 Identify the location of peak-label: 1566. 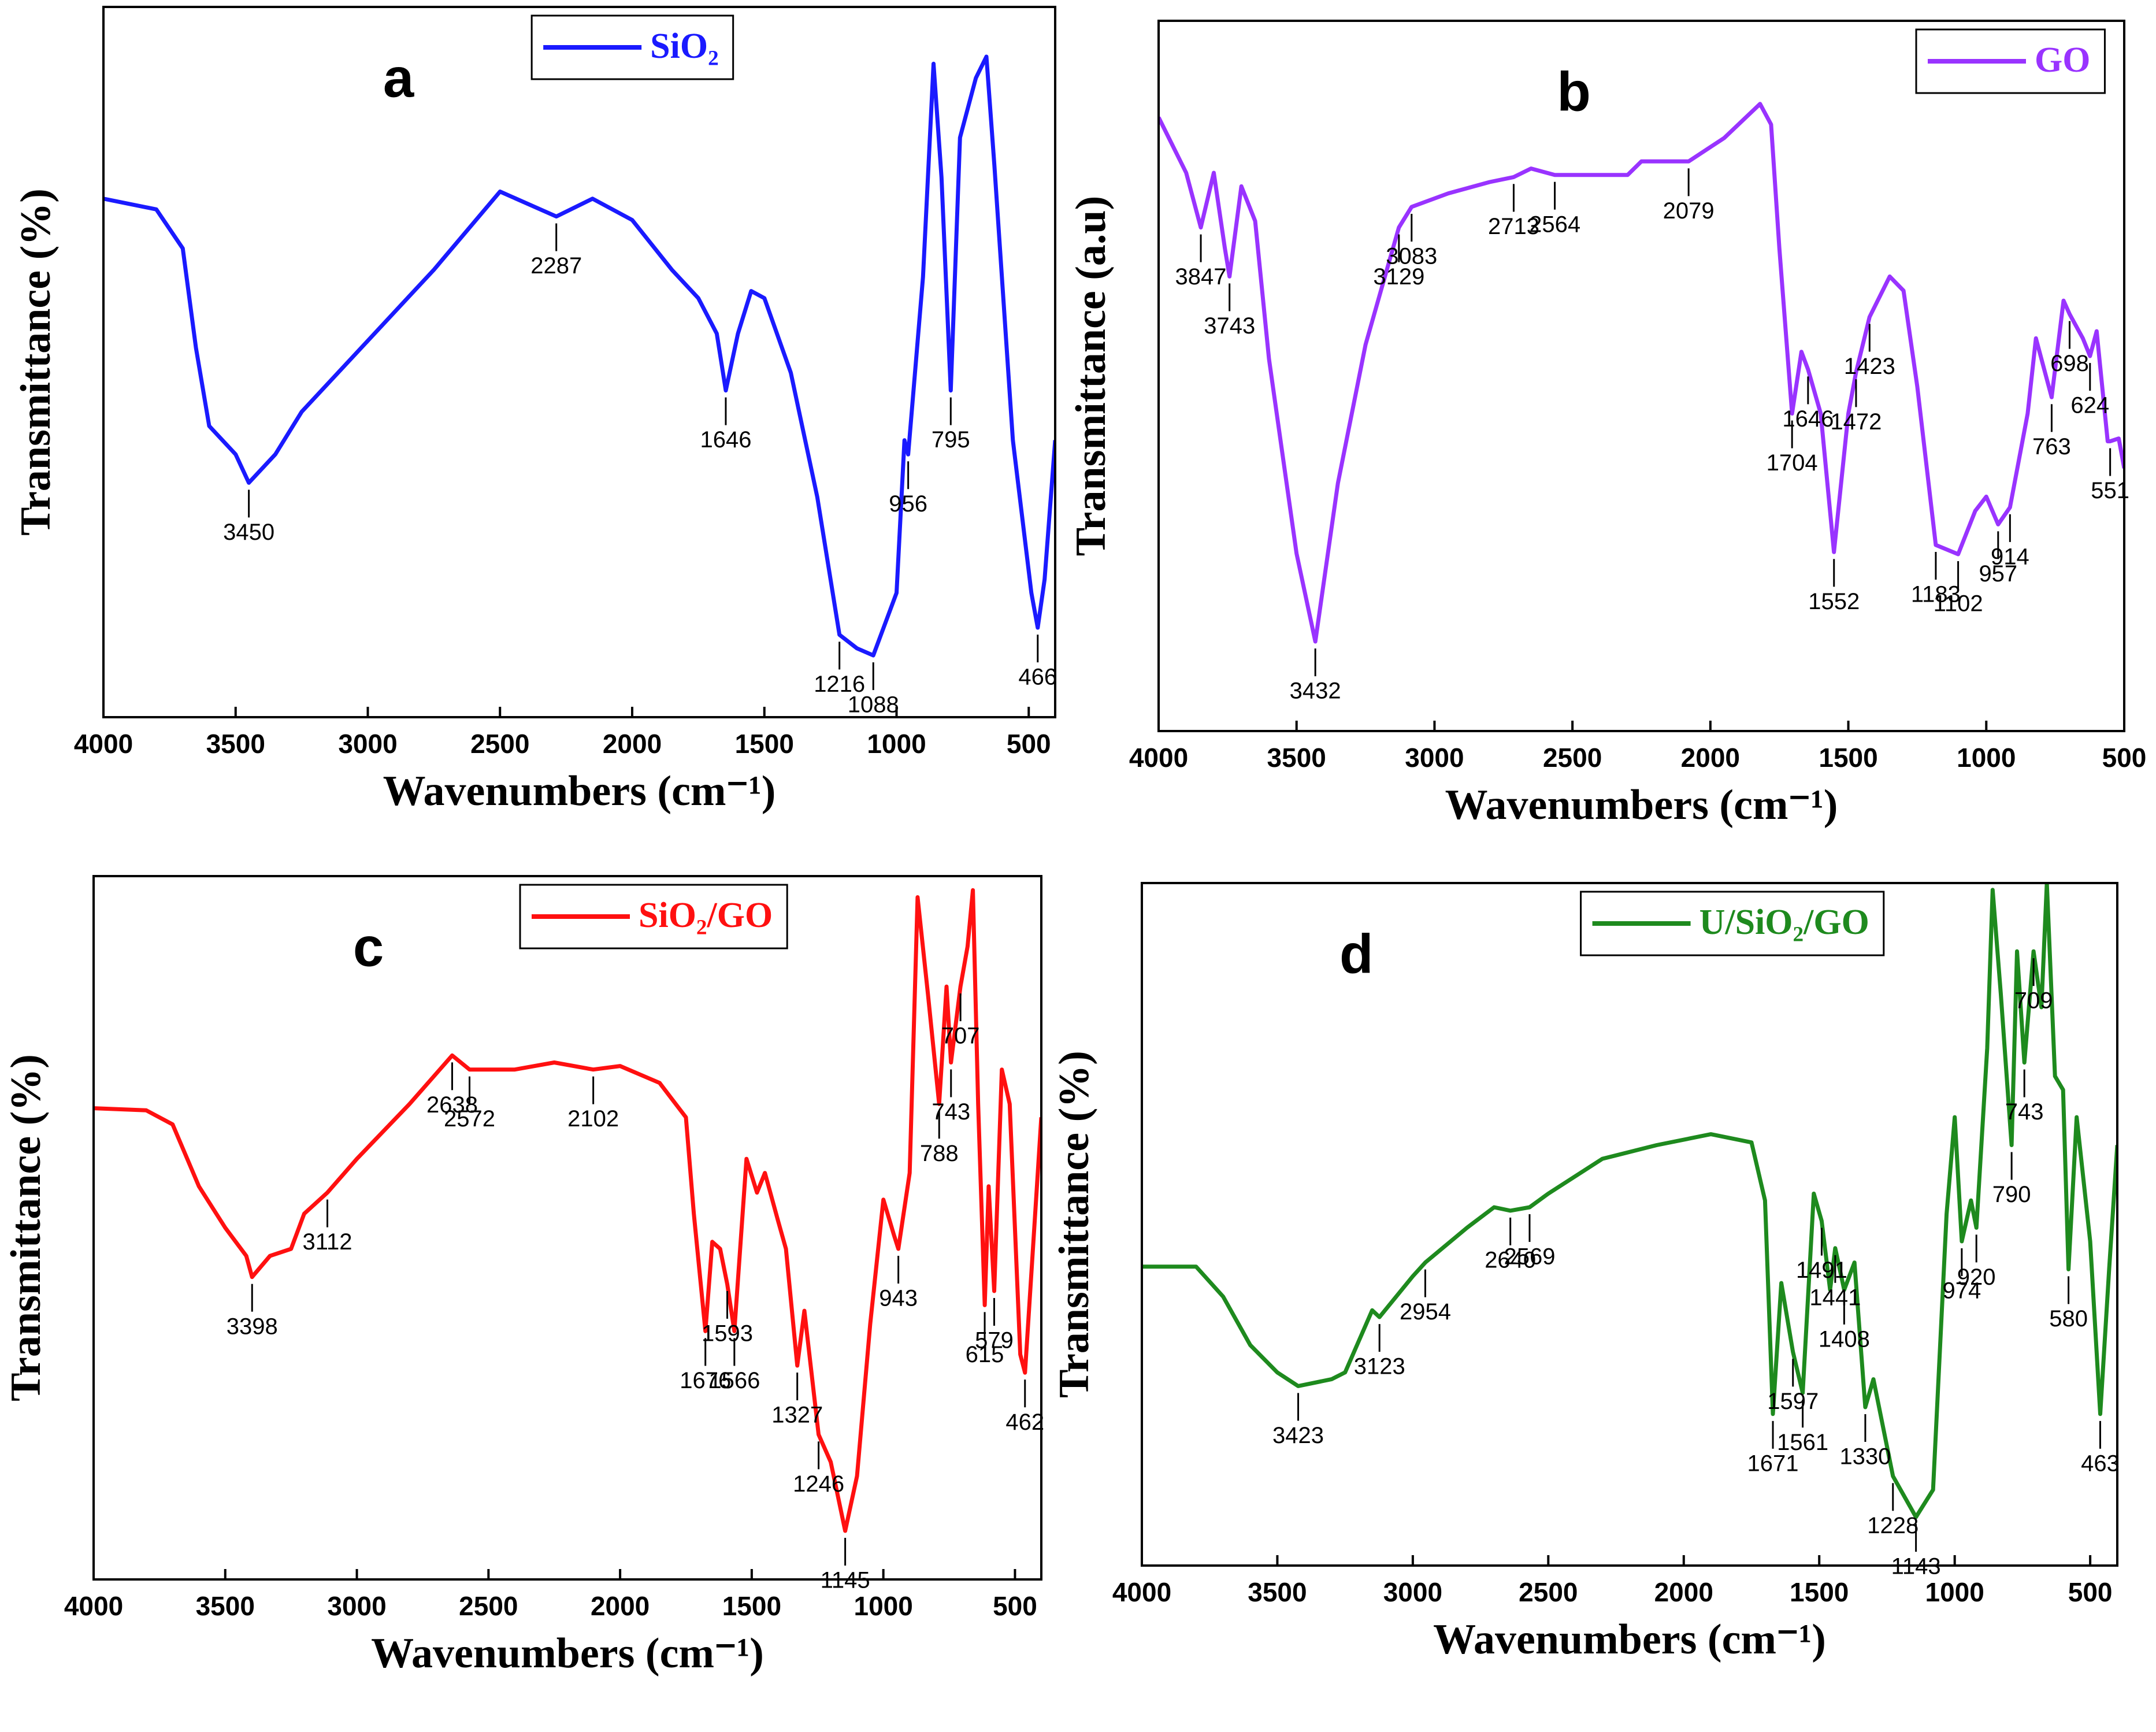
(734, 1381).